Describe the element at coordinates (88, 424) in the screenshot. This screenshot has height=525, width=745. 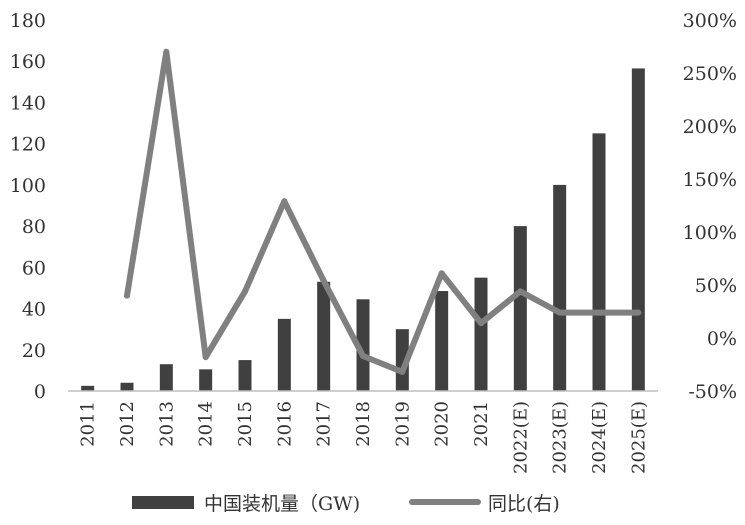
I see `x-tick-label: 2011` at that location.